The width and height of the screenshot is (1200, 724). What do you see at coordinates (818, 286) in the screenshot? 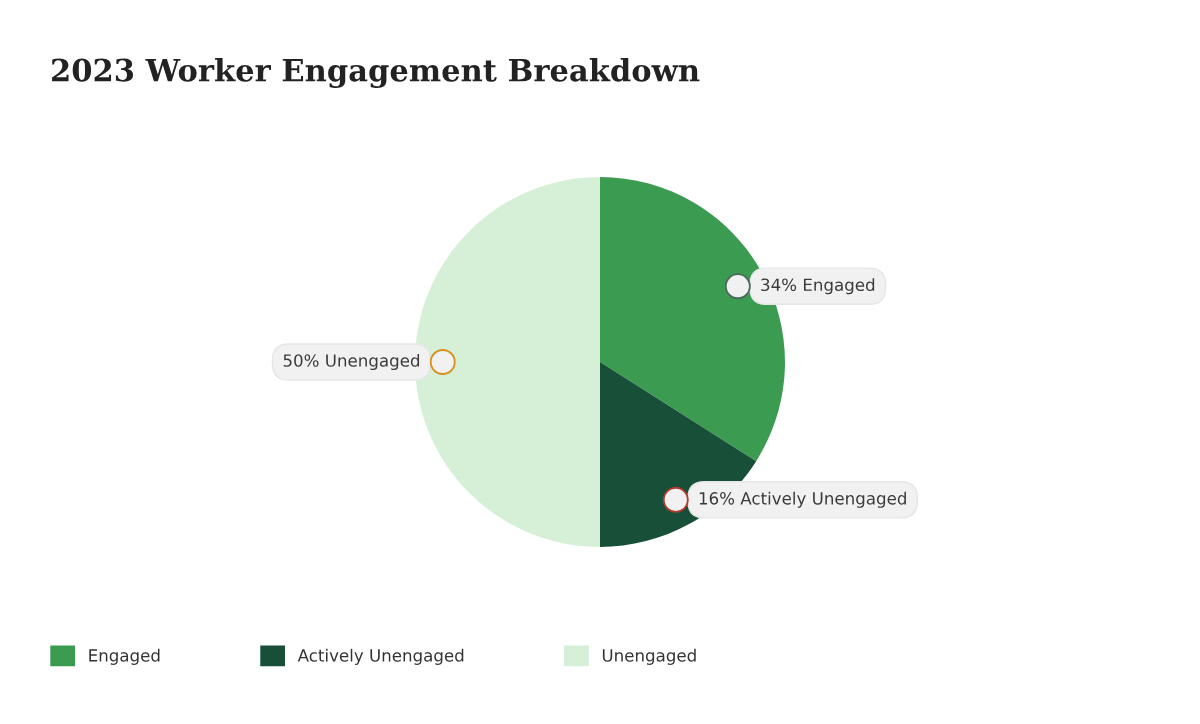
I see `data-label: 34% Engaged` at bounding box center [818, 286].